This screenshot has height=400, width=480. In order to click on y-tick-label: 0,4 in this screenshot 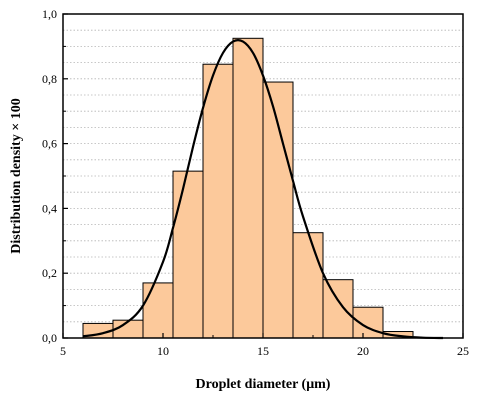, I will do `click(49, 208)`.